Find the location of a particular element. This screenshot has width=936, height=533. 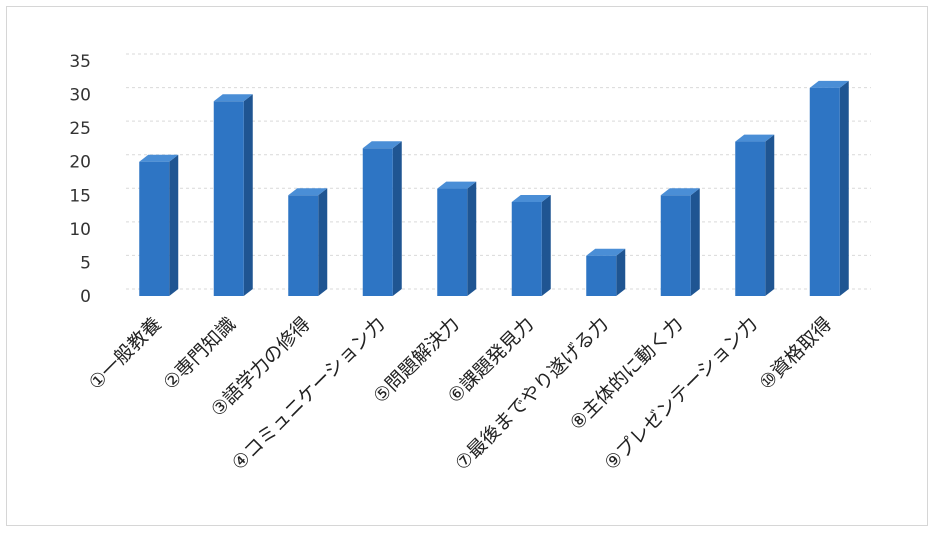

x-tick-label: ①一般教養 is located at coordinates (124, 353).